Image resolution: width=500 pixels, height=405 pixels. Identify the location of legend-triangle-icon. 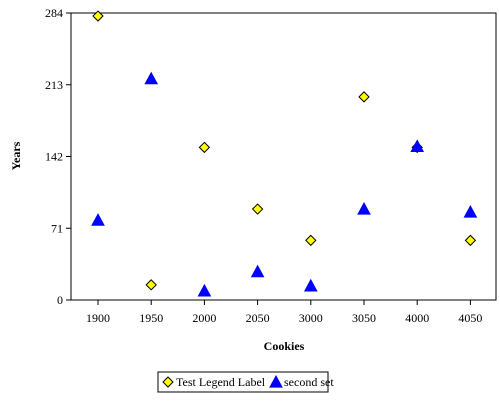
(276, 381).